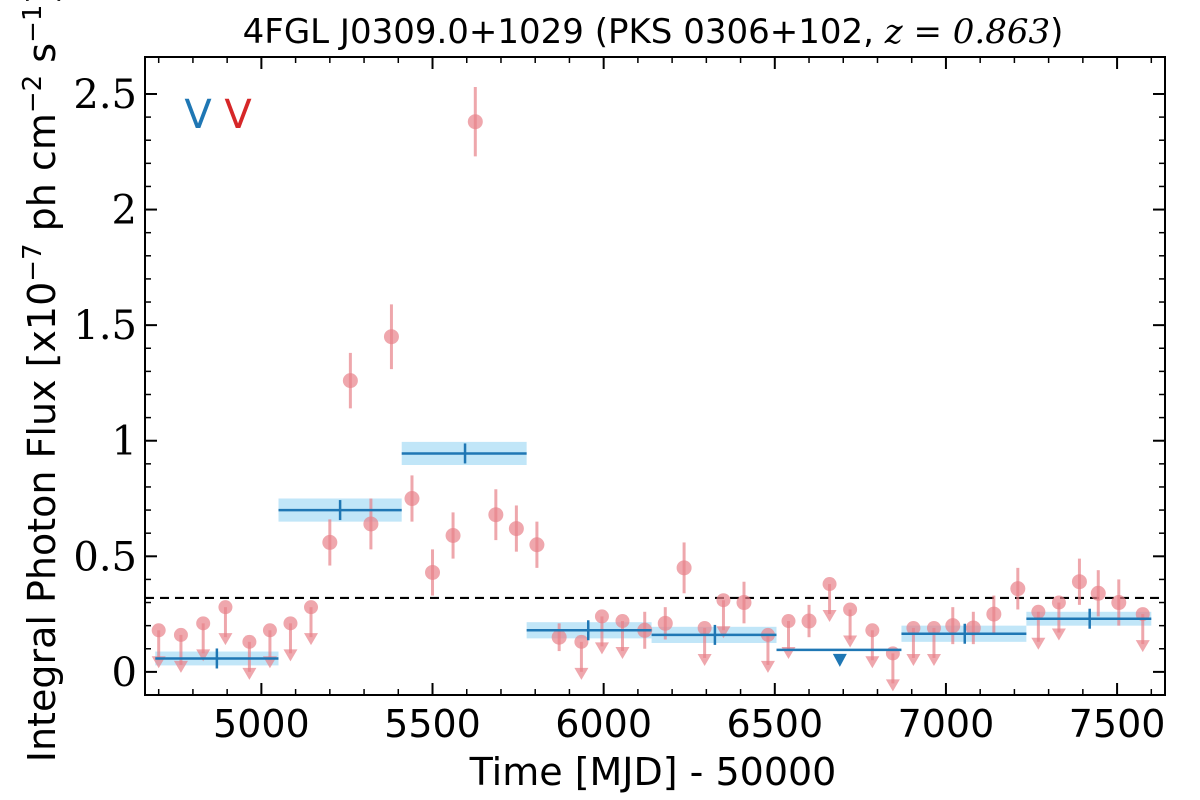  I want to click on y-tick-label: 1, so click(124, 442).